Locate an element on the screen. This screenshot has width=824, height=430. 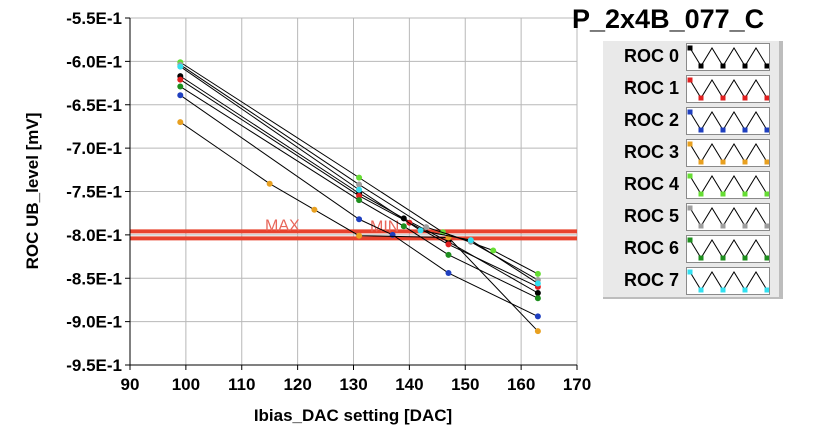
y-tick-label: -7.5E-1 is located at coordinates (94, 192).